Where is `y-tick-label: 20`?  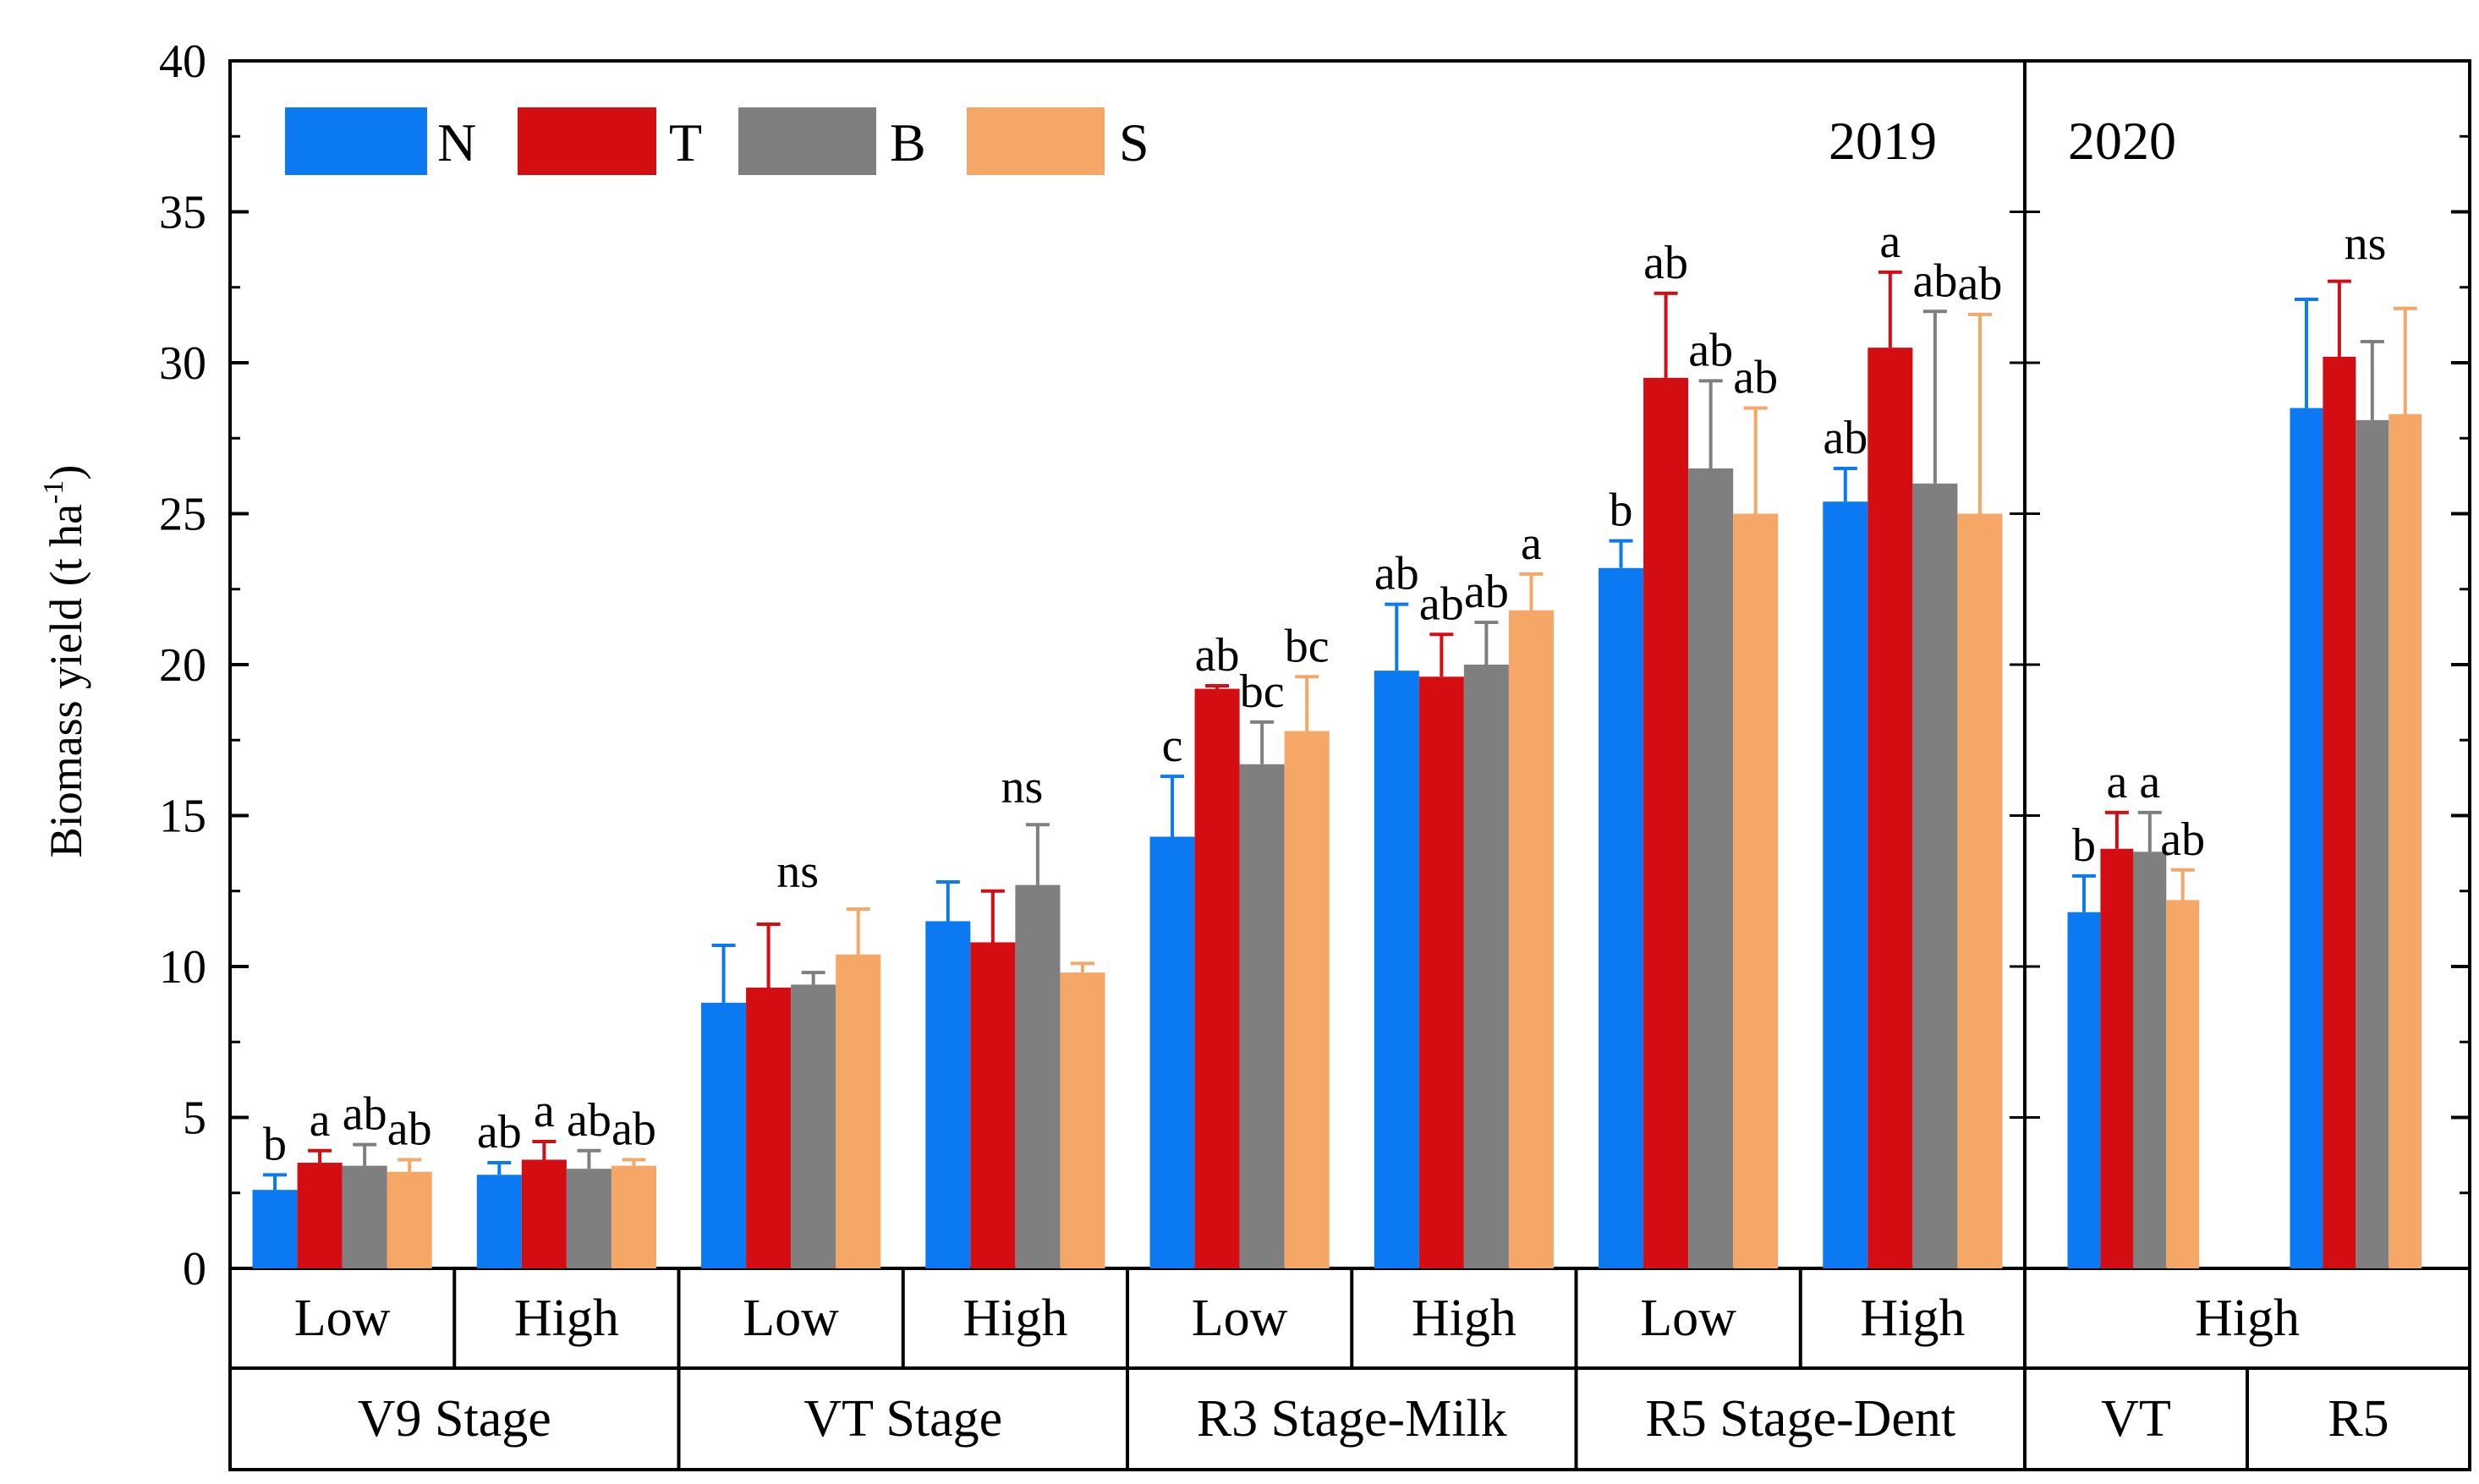
y-tick-label: 20 is located at coordinates (183, 665).